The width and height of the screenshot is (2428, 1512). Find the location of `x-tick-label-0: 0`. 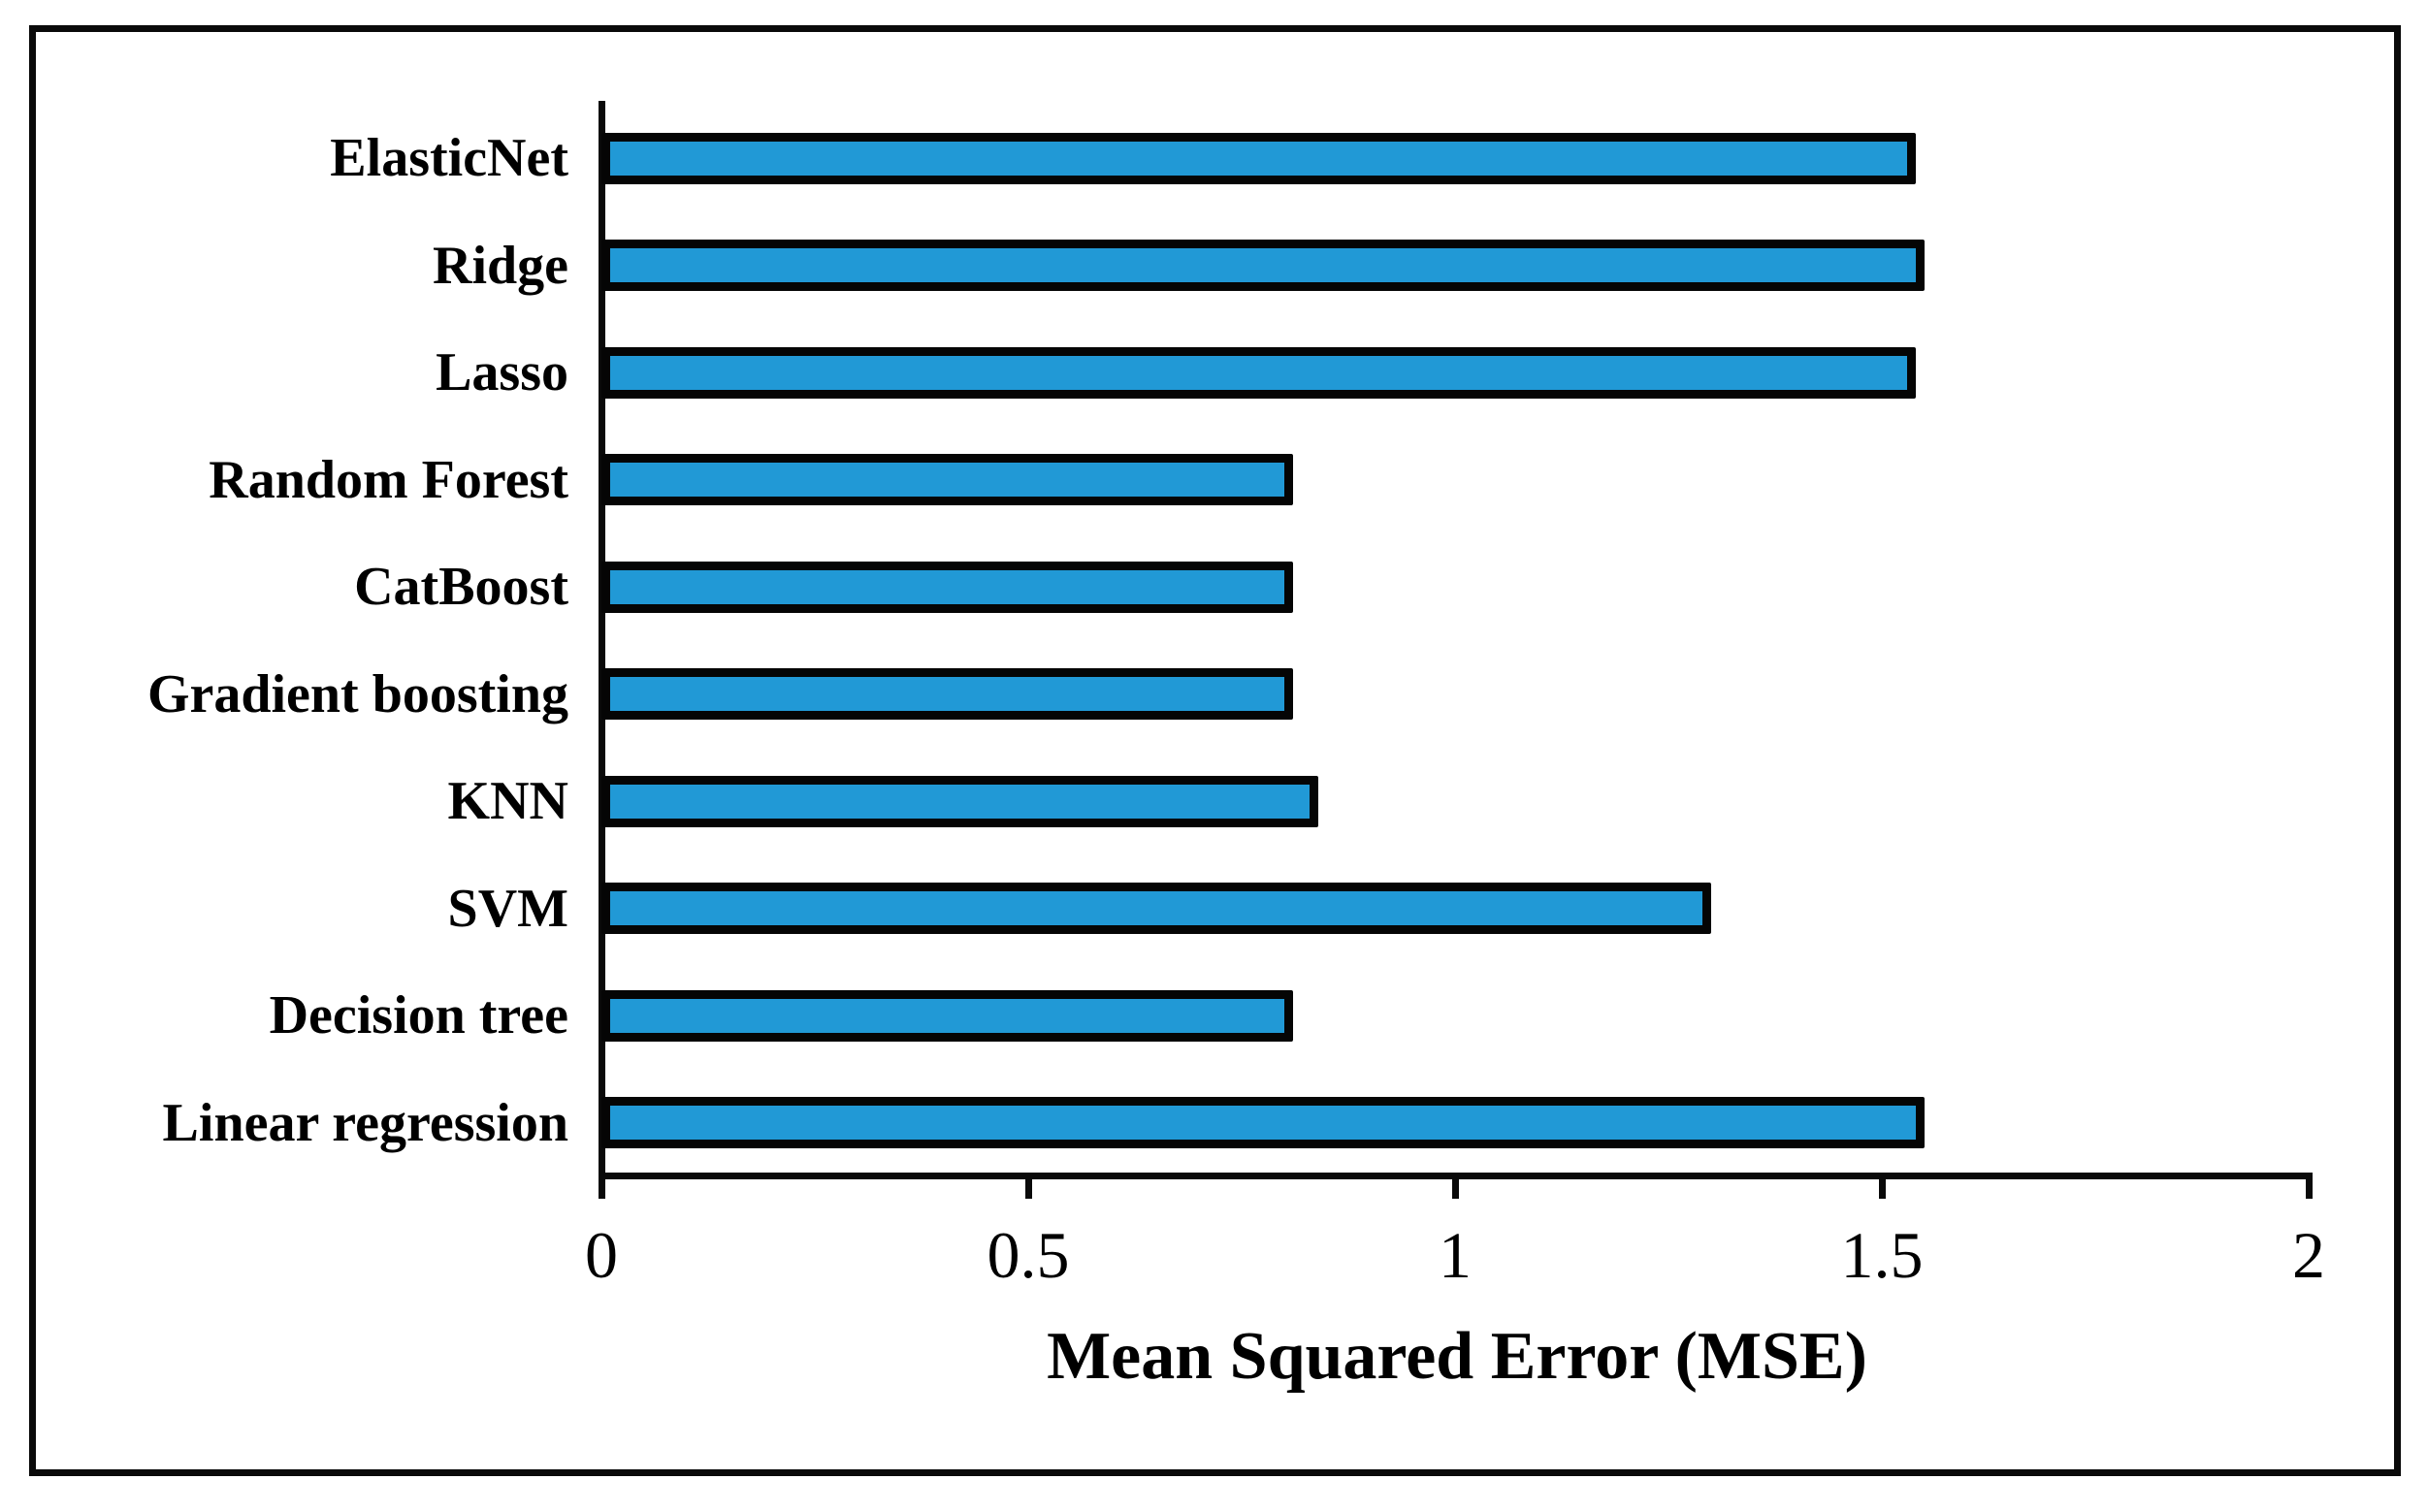

x-tick-label-0: 0 is located at coordinates (601, 1255).